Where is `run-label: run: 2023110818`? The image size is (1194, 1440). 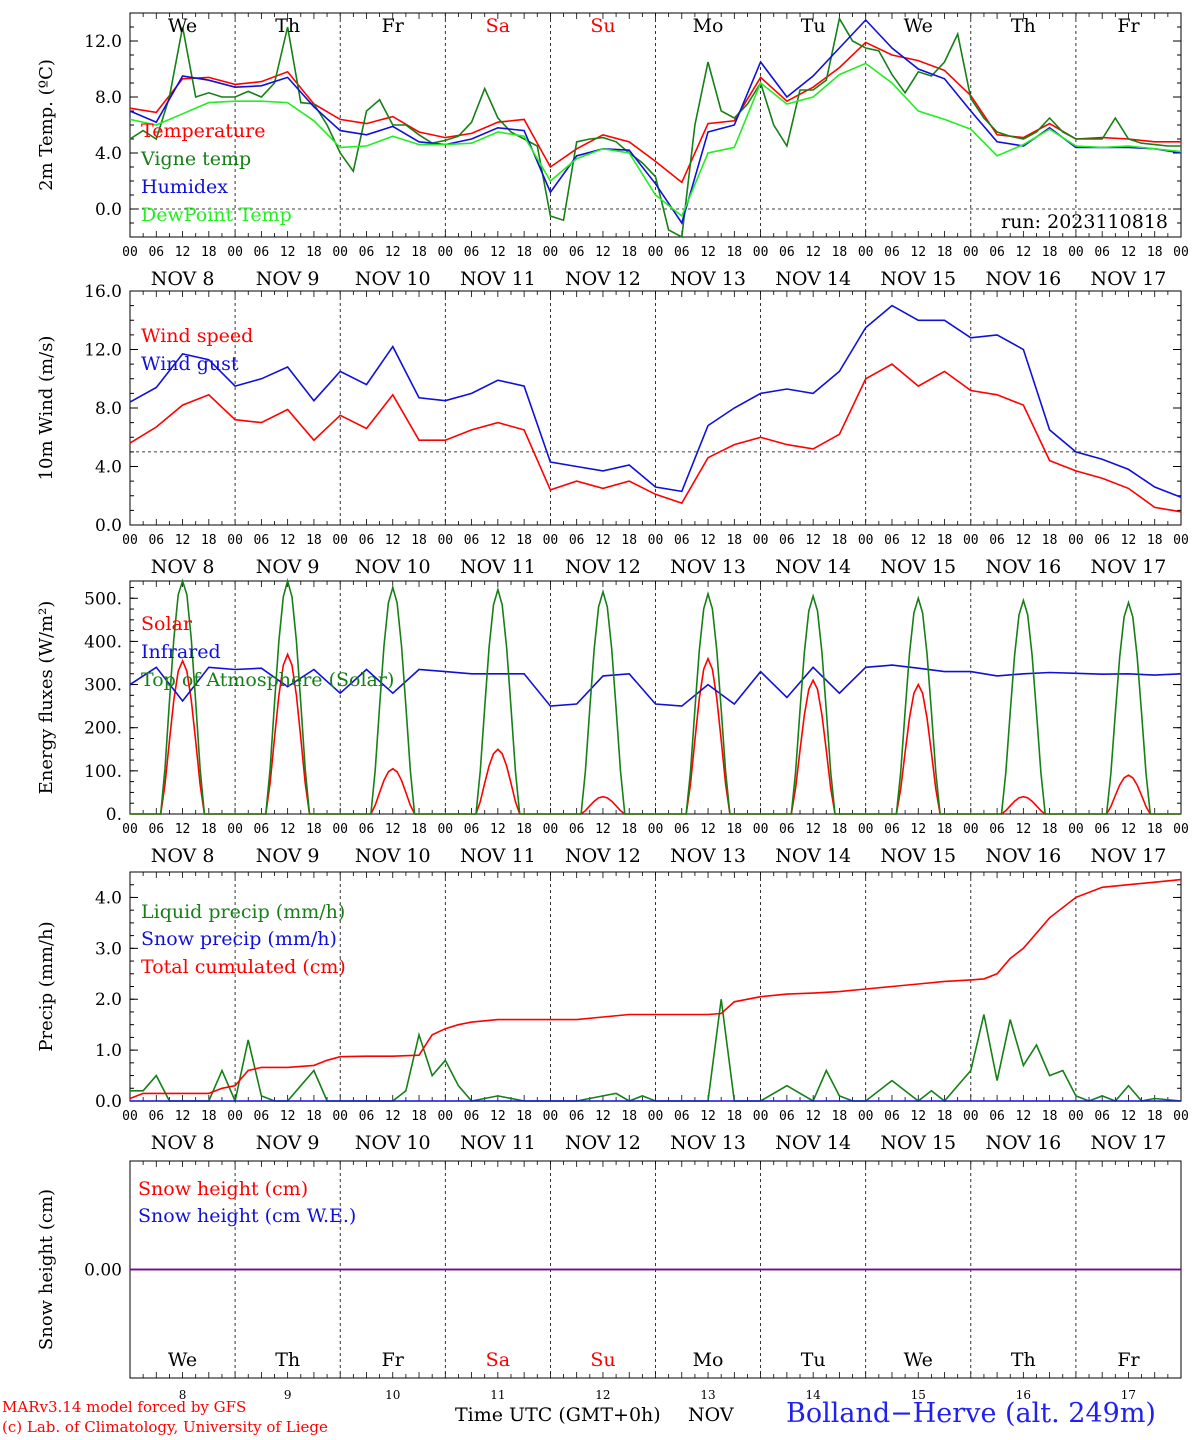 run-label: run: 2023110818 is located at coordinates (1084, 222).